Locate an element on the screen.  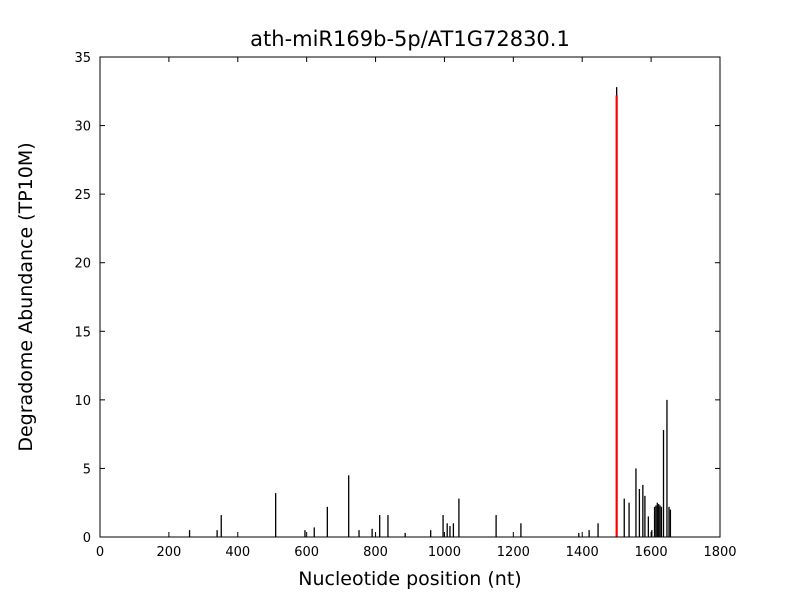
x-tick-label: 200 is located at coordinates (168, 552).